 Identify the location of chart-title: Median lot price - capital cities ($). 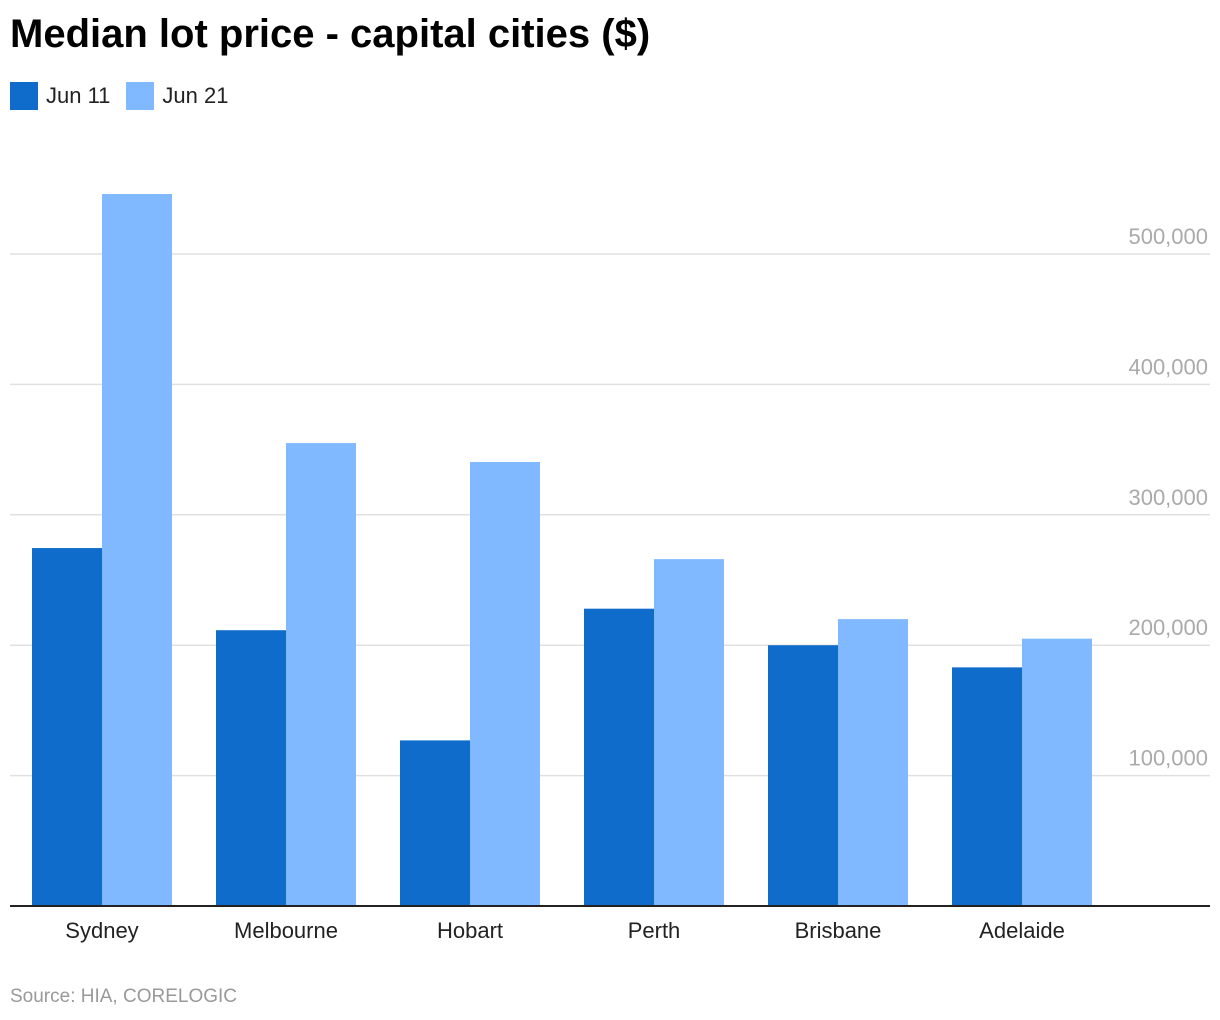
(330, 34).